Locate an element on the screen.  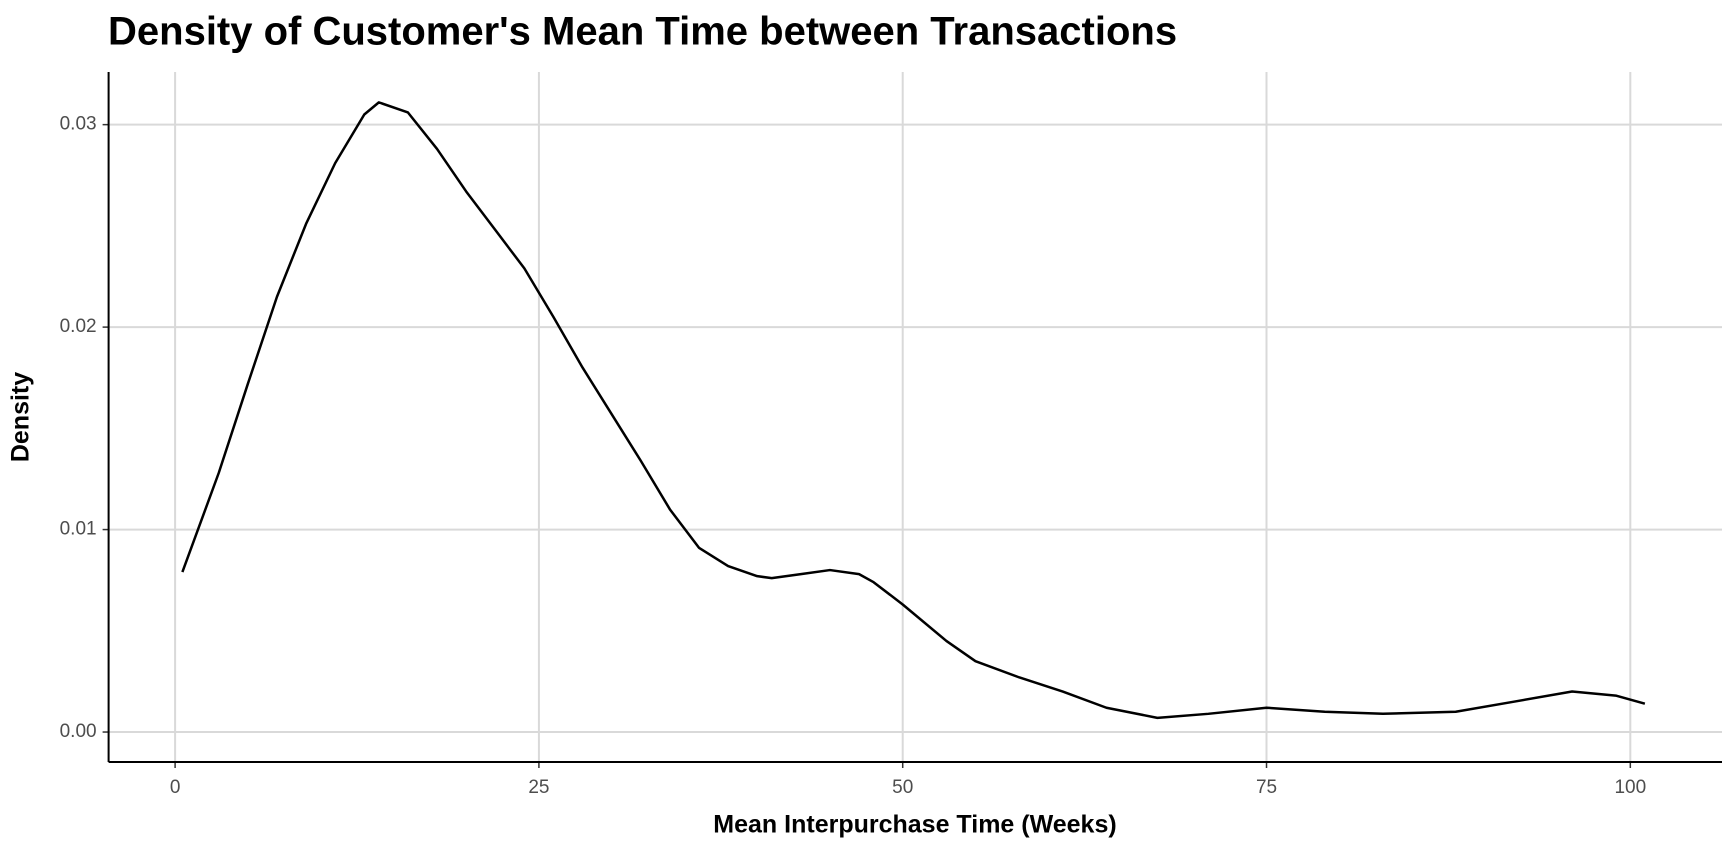
y-tick-label: 0.00 is located at coordinates (78, 731).